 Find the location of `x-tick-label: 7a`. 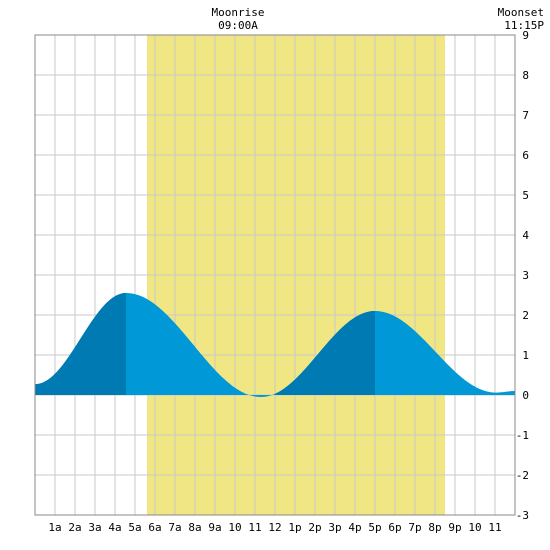

x-tick-label: 7a is located at coordinates (174, 527).